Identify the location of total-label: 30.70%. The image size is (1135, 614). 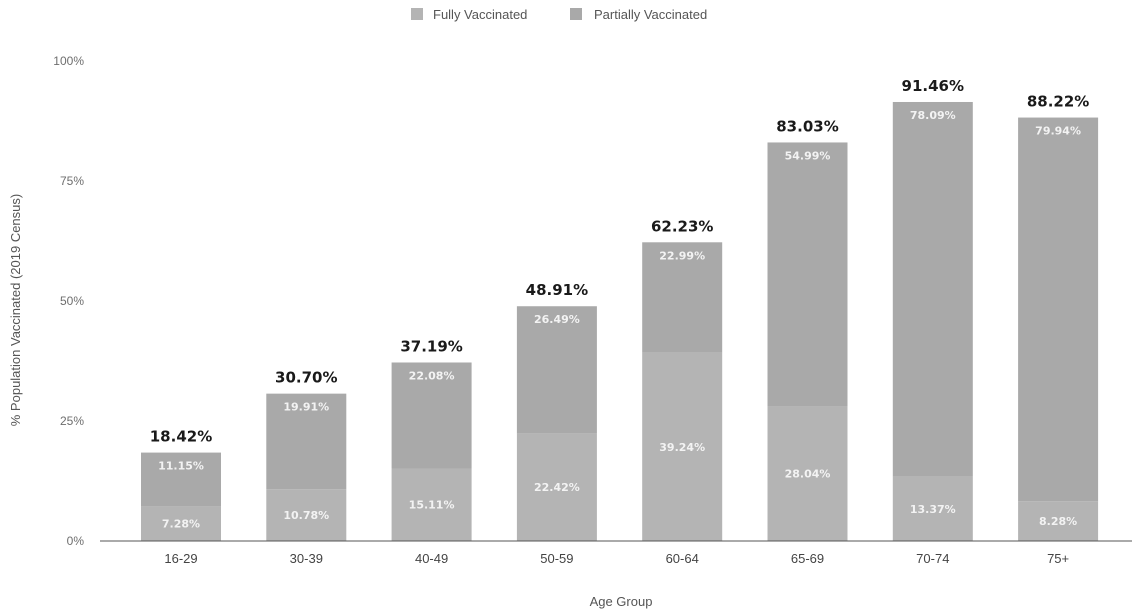
(306, 378).